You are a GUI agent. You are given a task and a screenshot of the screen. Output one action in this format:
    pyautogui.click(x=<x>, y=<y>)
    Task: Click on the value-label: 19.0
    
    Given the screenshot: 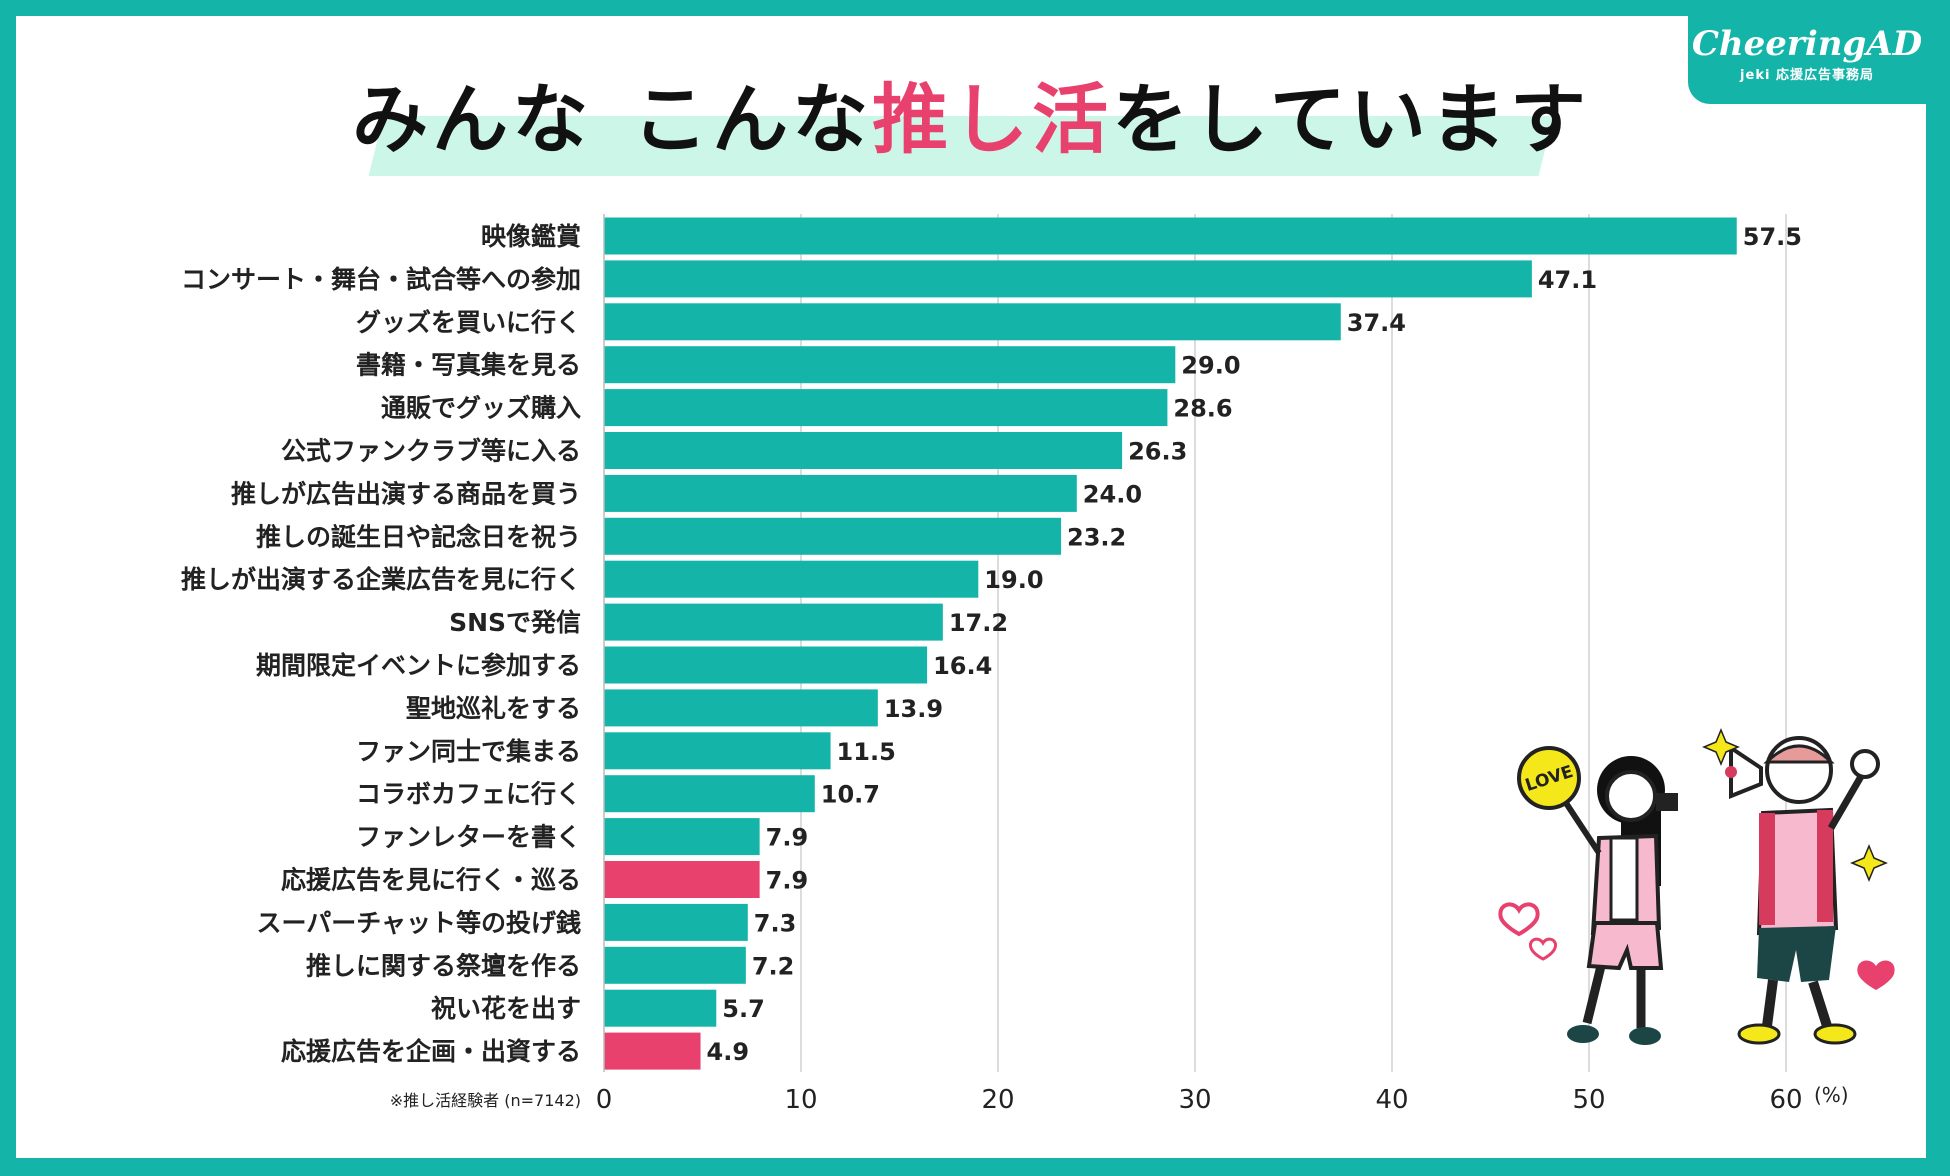 What is the action you would take?
    pyautogui.click(x=1013, y=580)
    